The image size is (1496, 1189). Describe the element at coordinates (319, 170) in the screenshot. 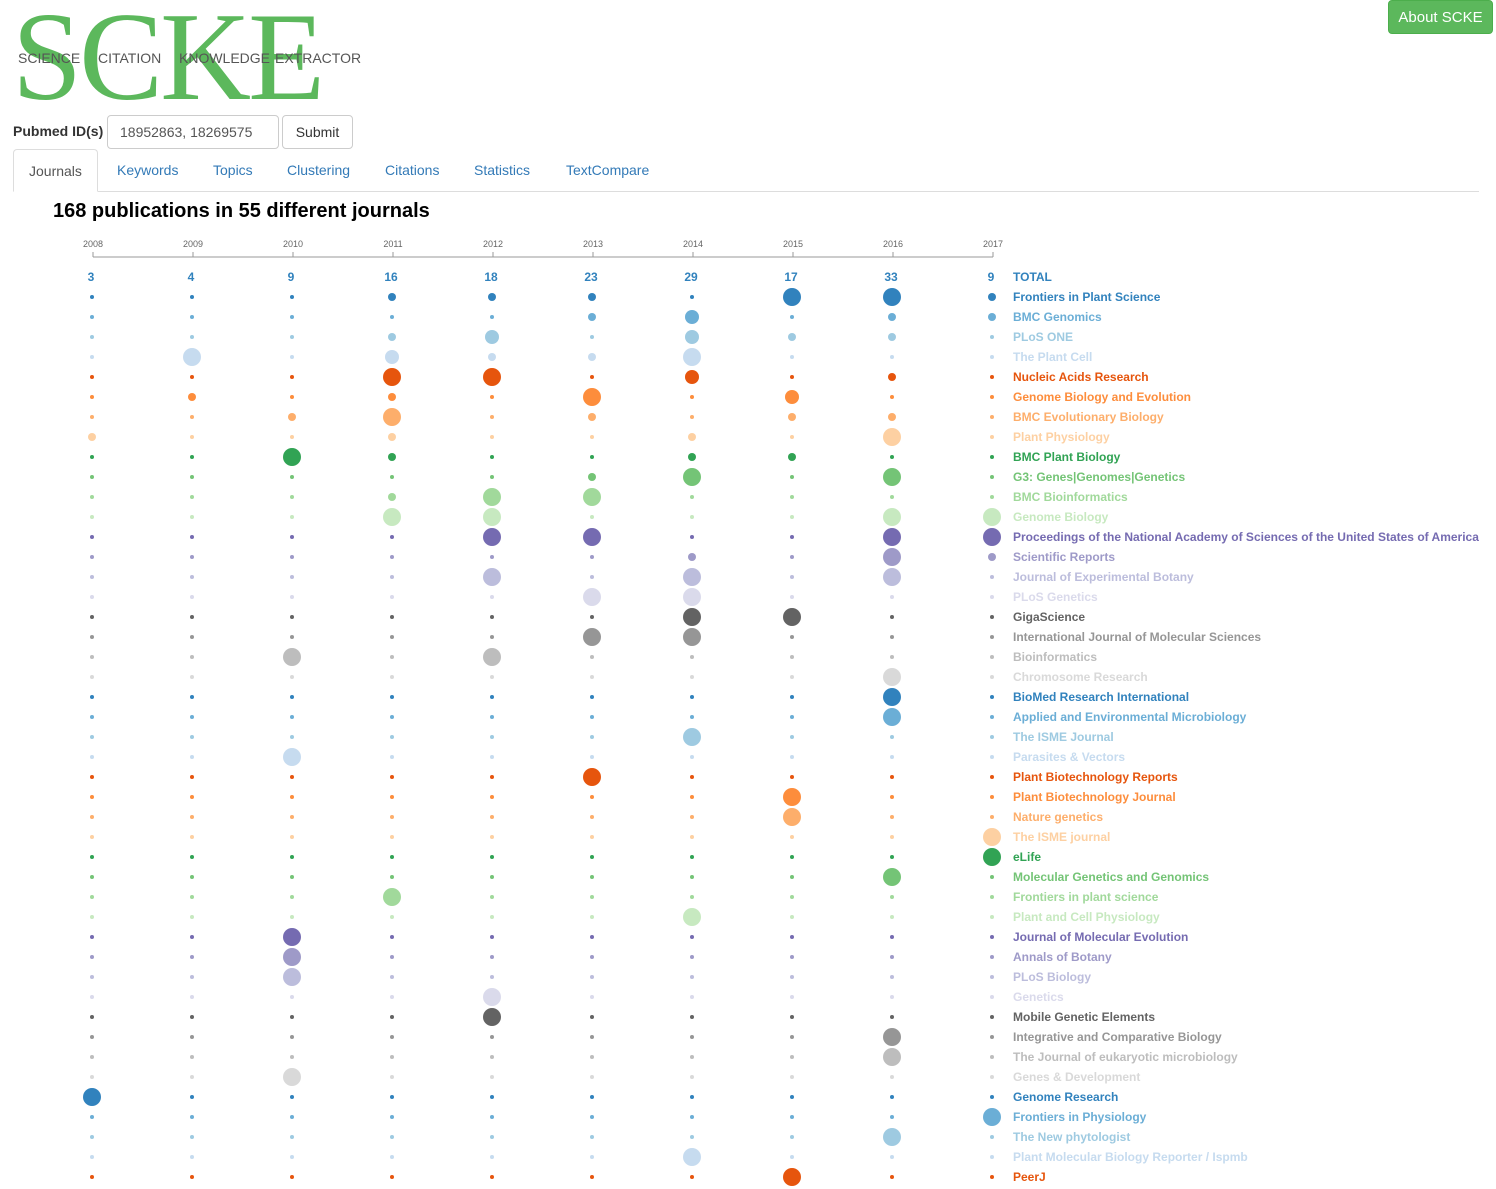

I see `tab-clustering: Clustering` at that location.